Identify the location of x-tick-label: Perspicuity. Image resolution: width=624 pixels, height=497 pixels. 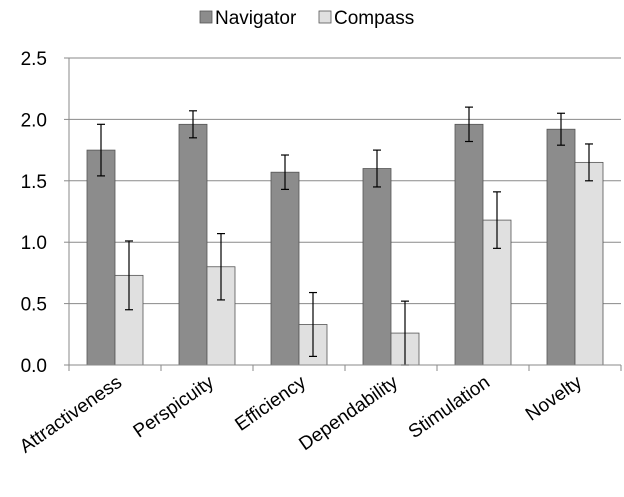
(174, 407).